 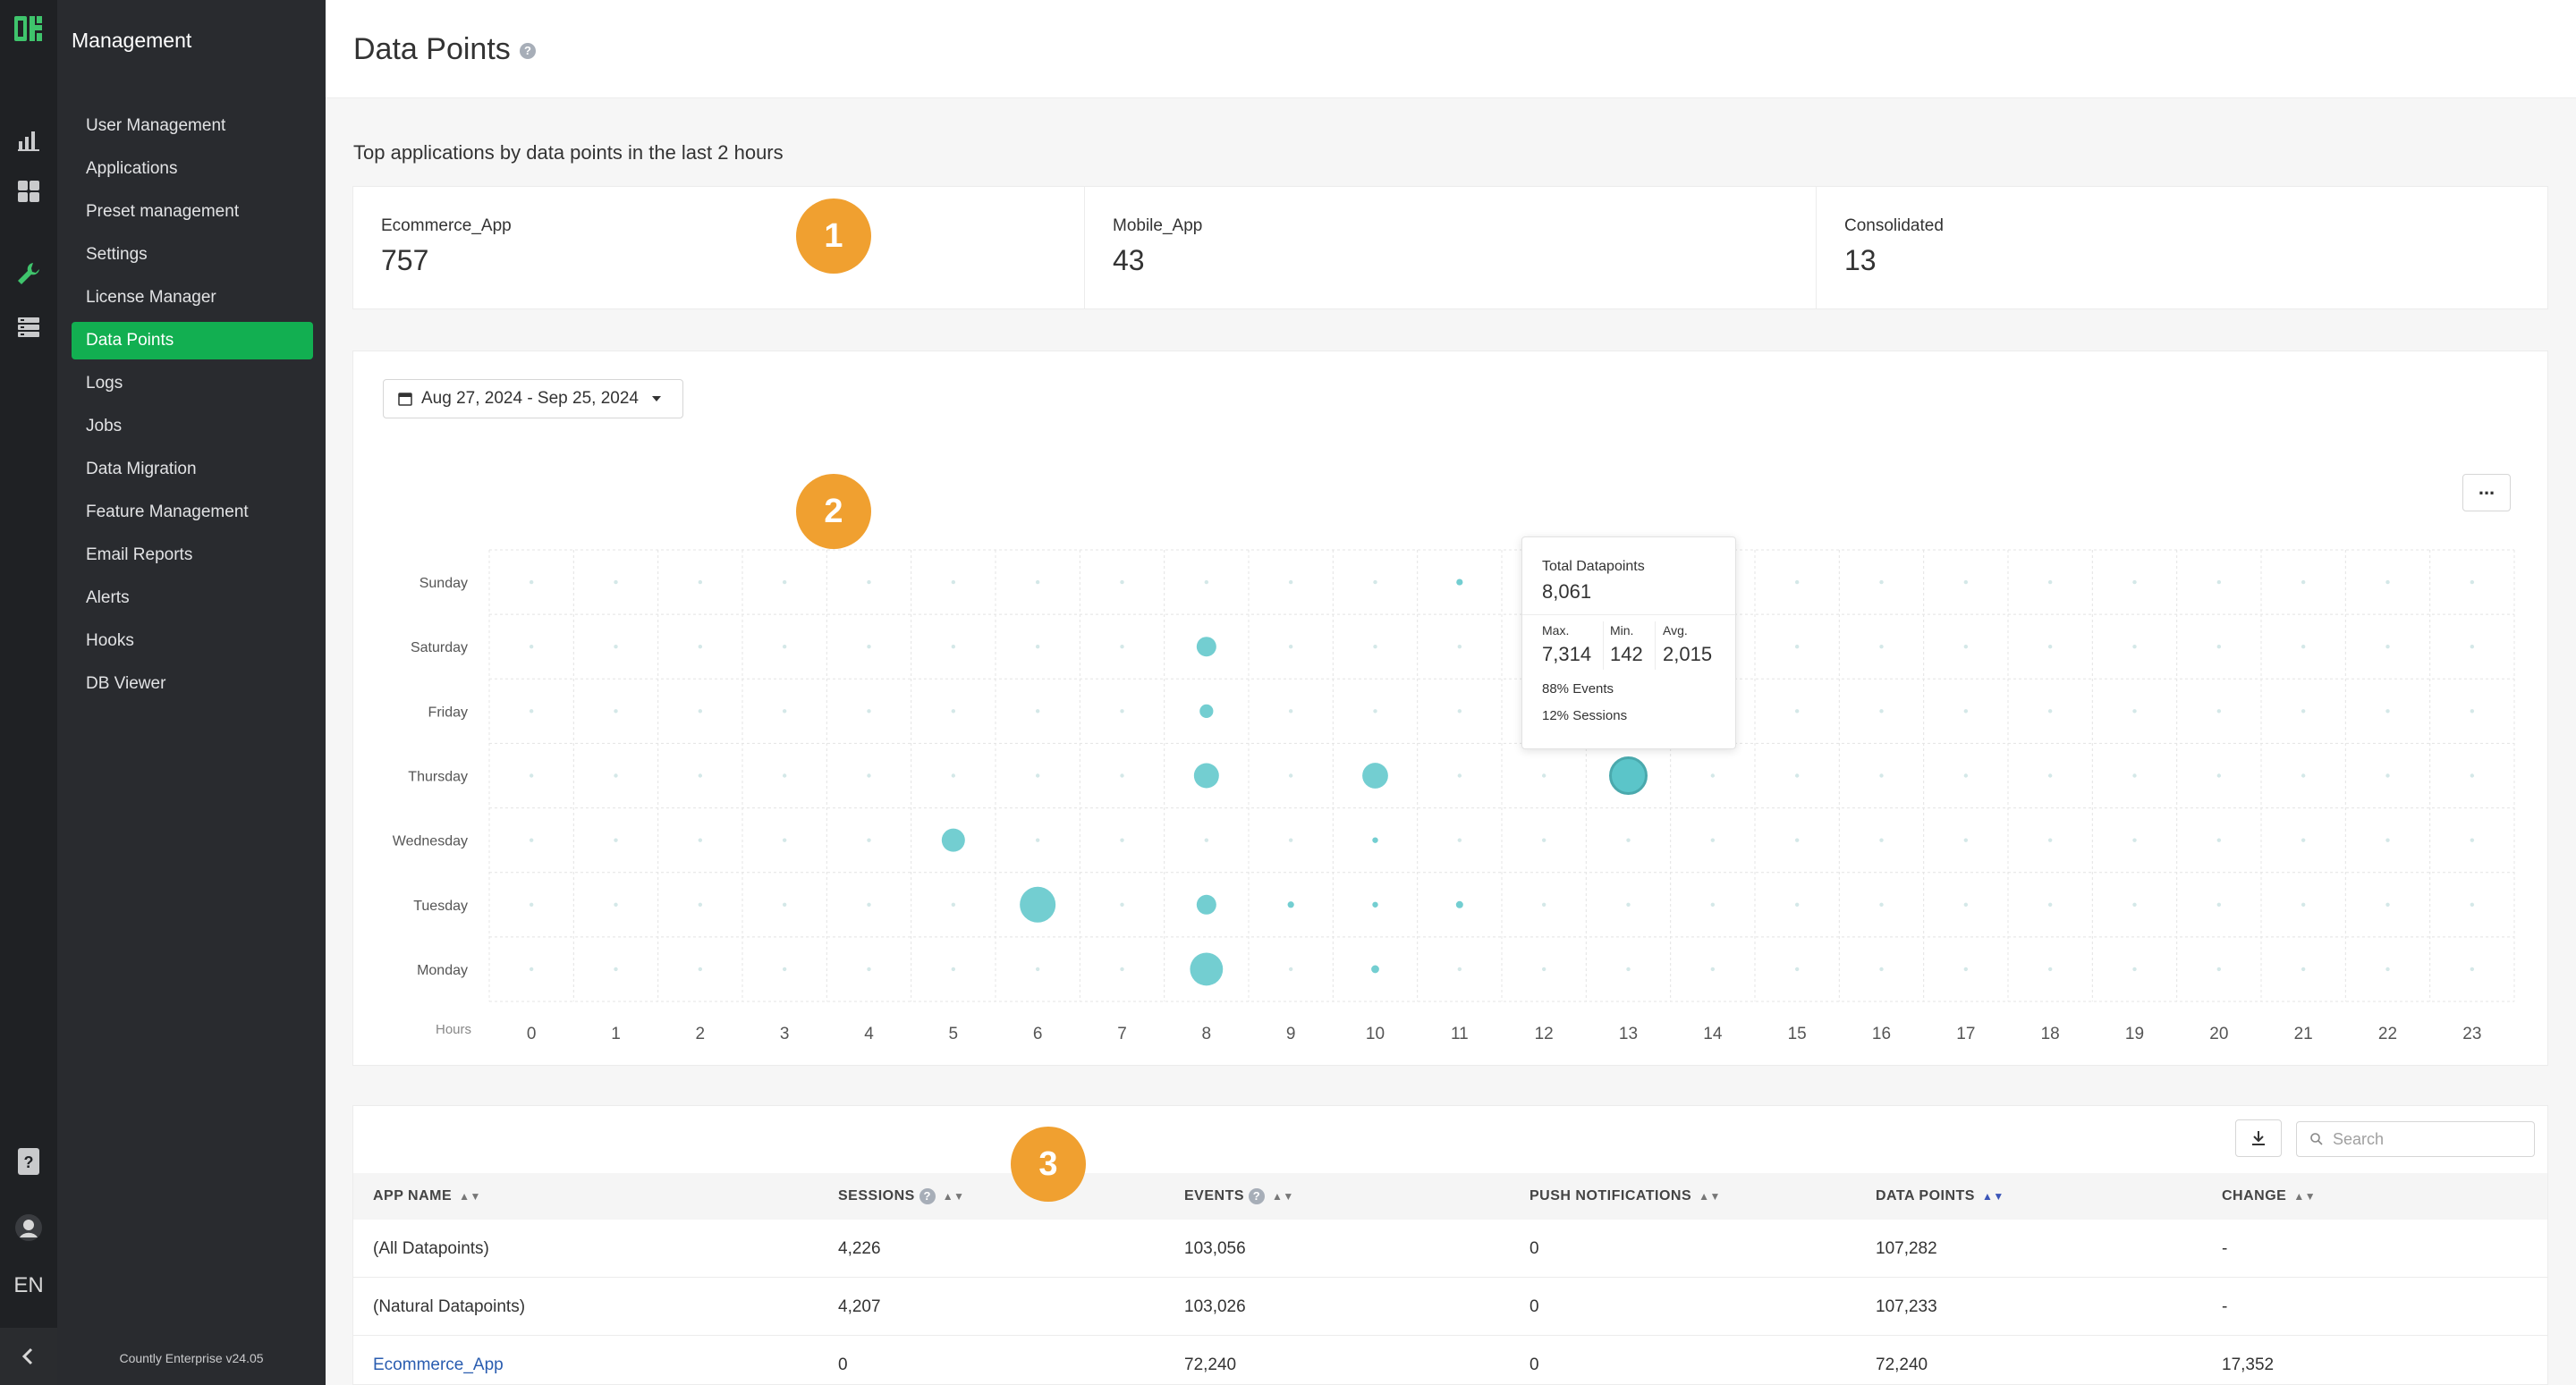 What do you see at coordinates (1215, 1248) in the screenshot?
I see `cell-events: 103,056` at bounding box center [1215, 1248].